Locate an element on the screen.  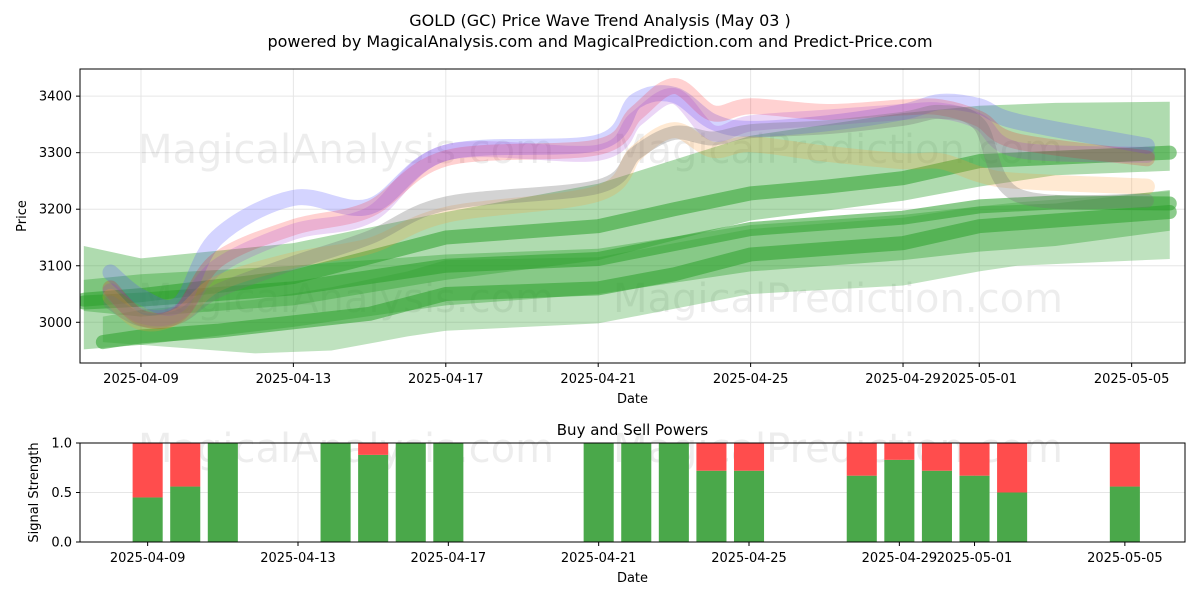
bar-chart-title: Buy and Sell Powers is located at coordinates (633, 430).